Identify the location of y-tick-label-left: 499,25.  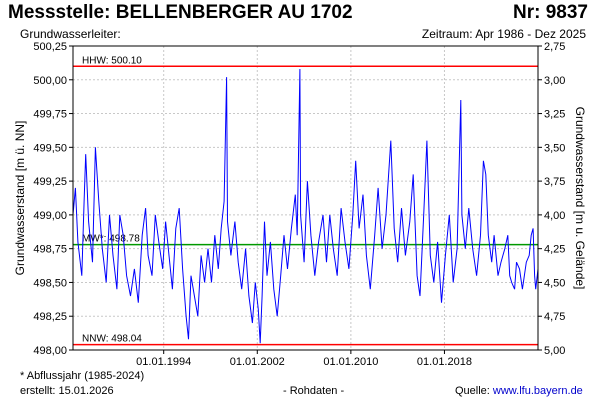
(50, 182).